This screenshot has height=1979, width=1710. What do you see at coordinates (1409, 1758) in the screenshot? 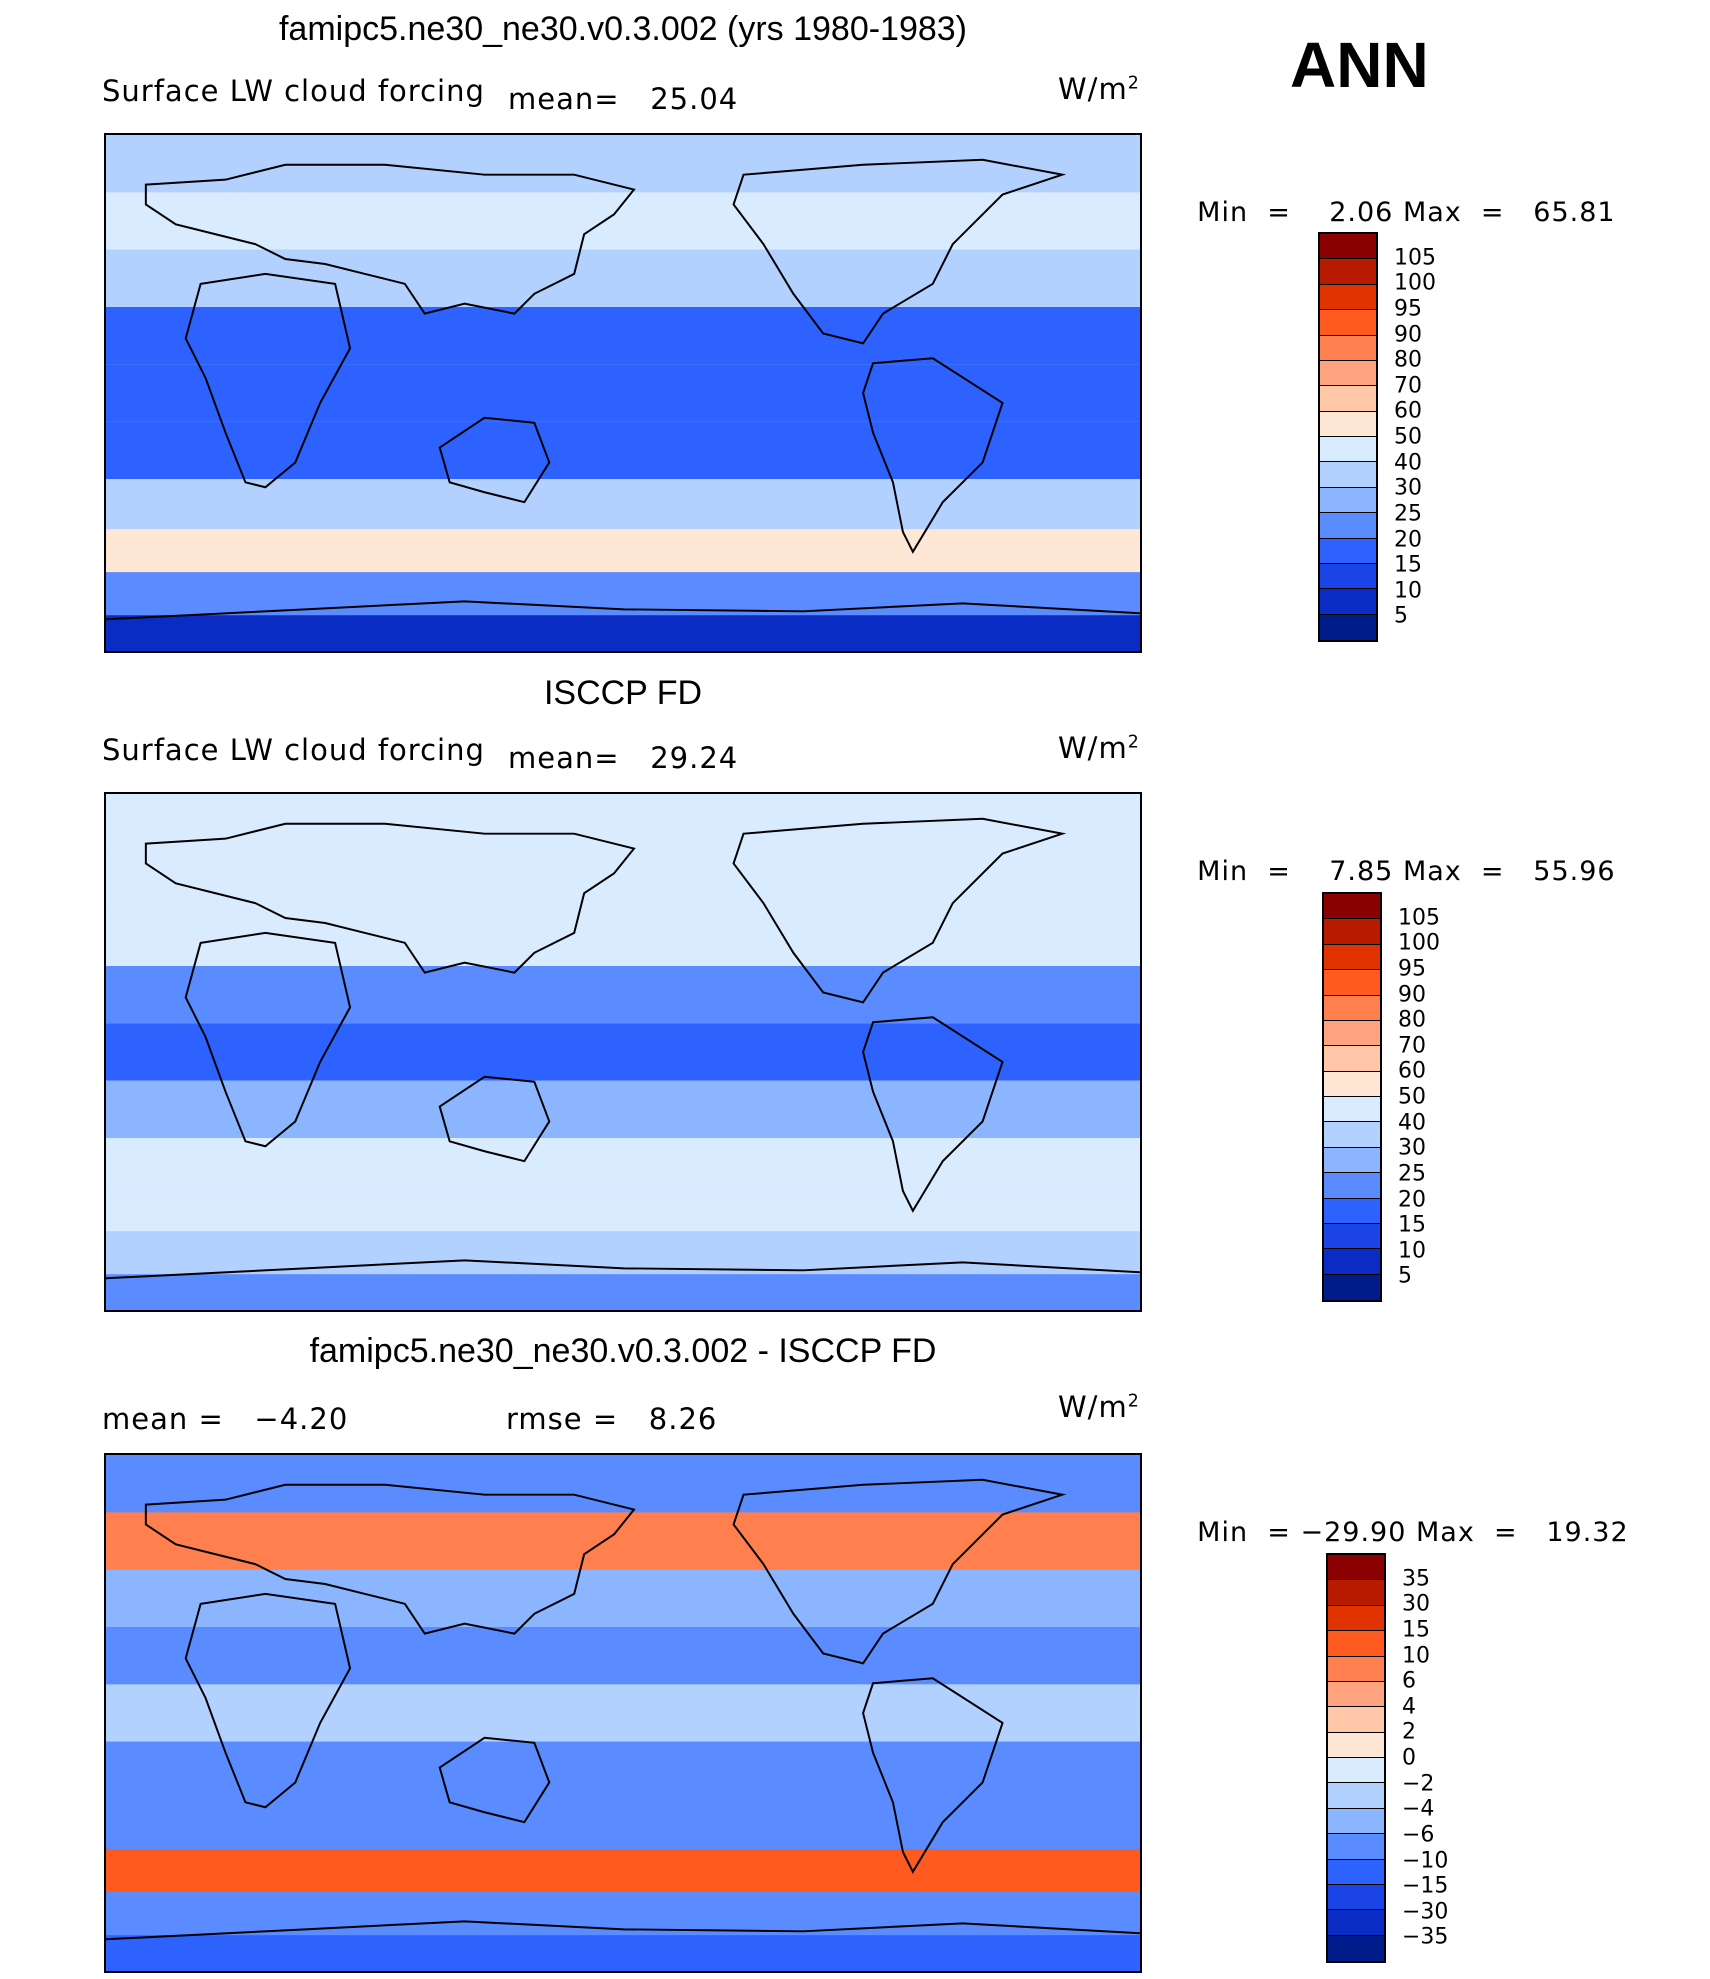
I see `colorbar-tick-label: 0` at bounding box center [1409, 1758].